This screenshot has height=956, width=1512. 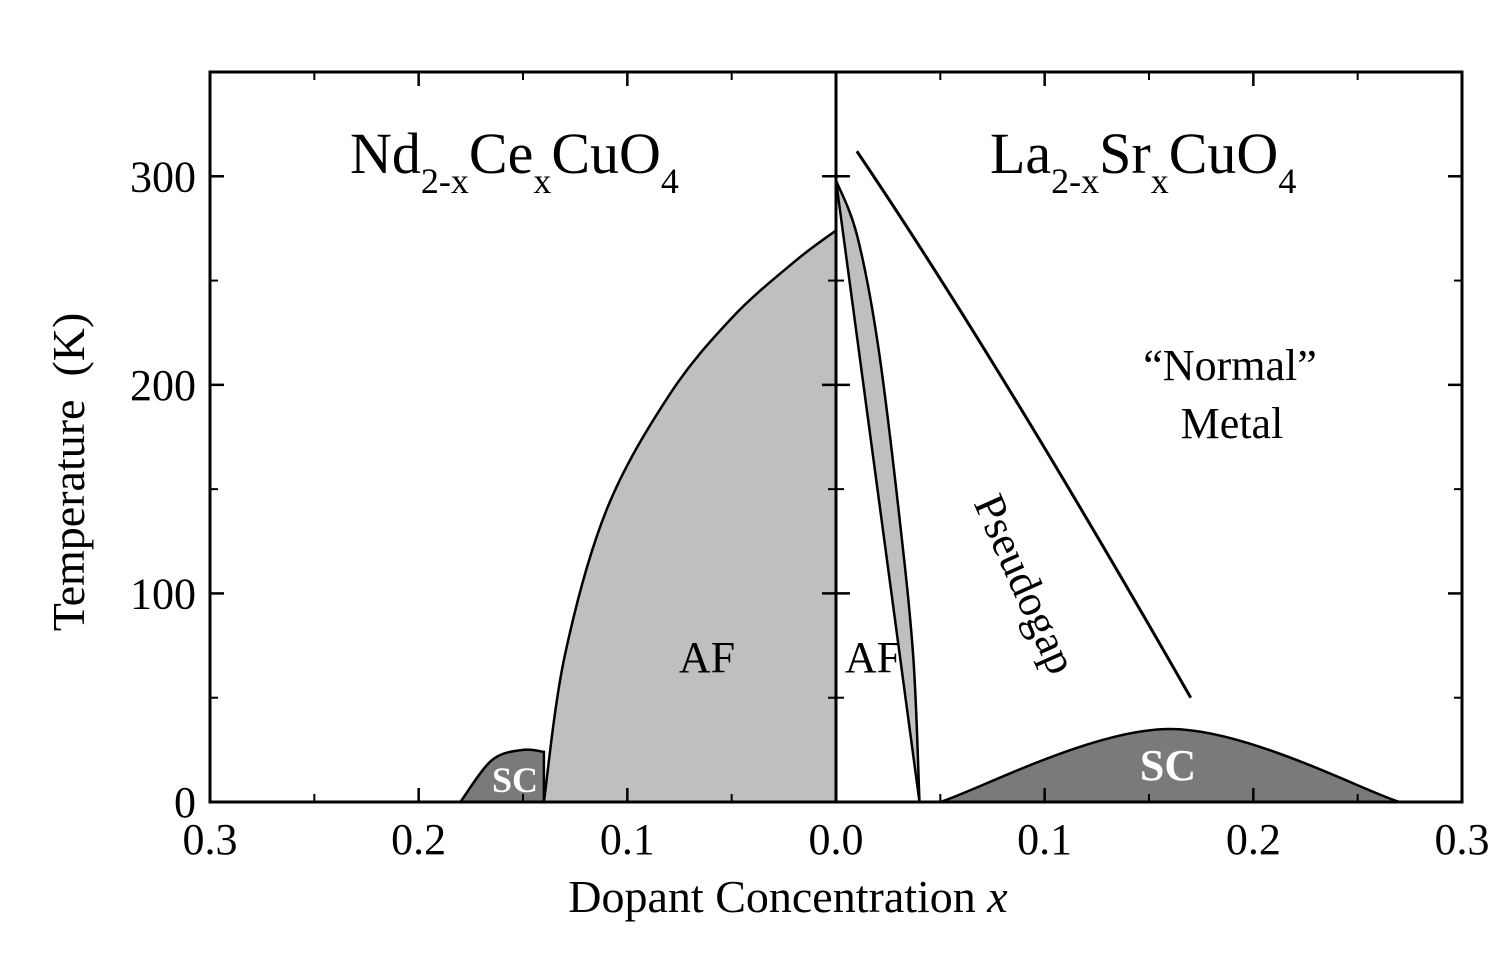 I want to click on title-right-part-5: CuO, so click(x=1224, y=153).